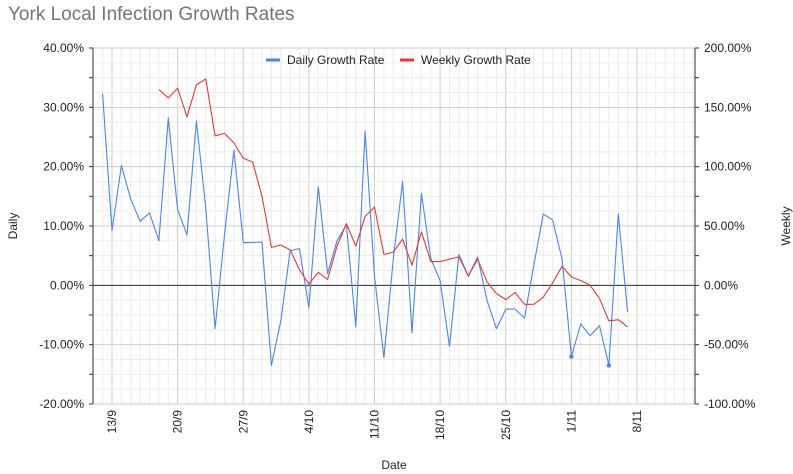 The height and width of the screenshot is (474, 793). What do you see at coordinates (63, 48) in the screenshot?
I see `y-left-tick-label: 40.00%` at bounding box center [63, 48].